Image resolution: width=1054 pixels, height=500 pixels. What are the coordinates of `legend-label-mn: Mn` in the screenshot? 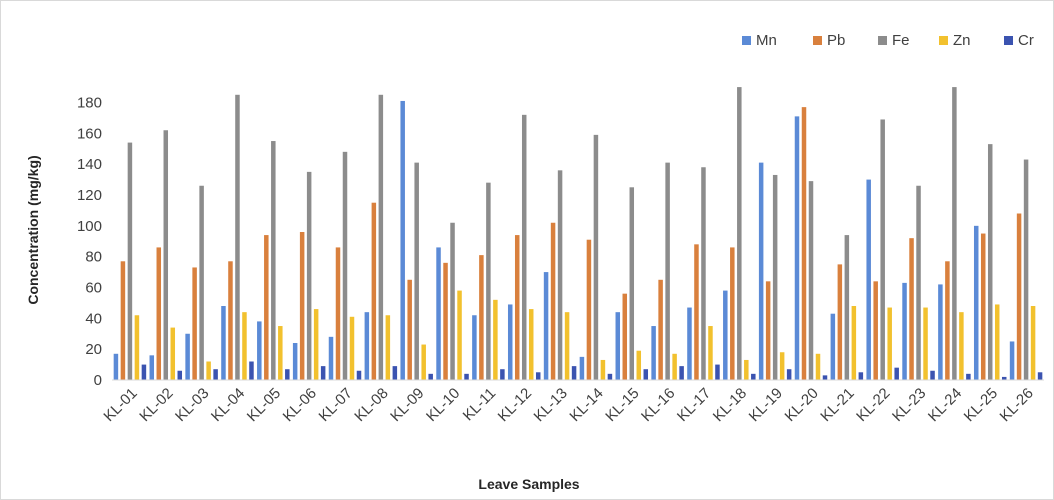 It's located at (766, 40).